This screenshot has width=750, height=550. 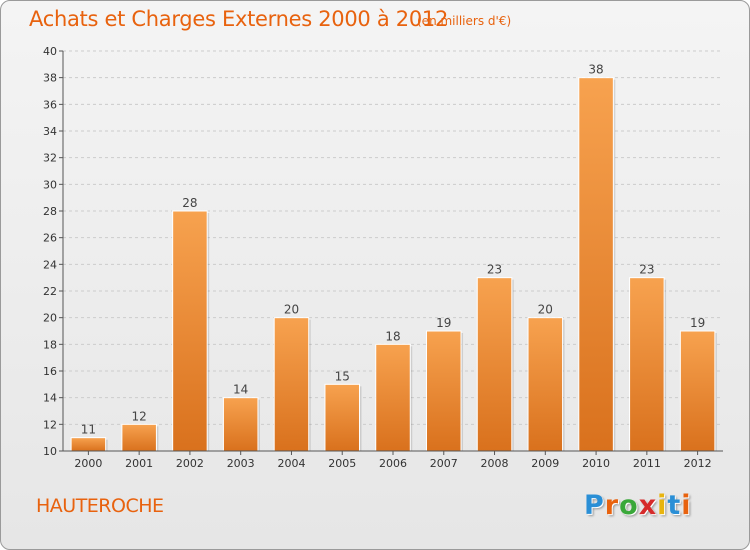 What do you see at coordinates (50, 131) in the screenshot?
I see `y-tick-label: 34` at bounding box center [50, 131].